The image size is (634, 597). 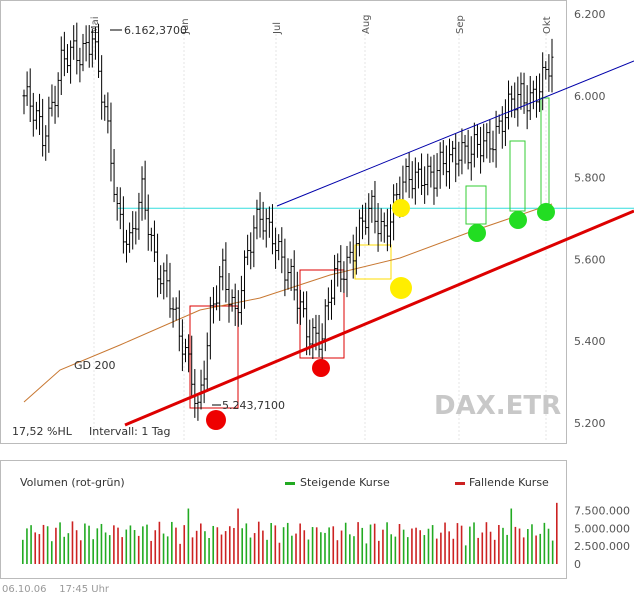 I want to click on month-label: Mai, so click(x=95, y=25).